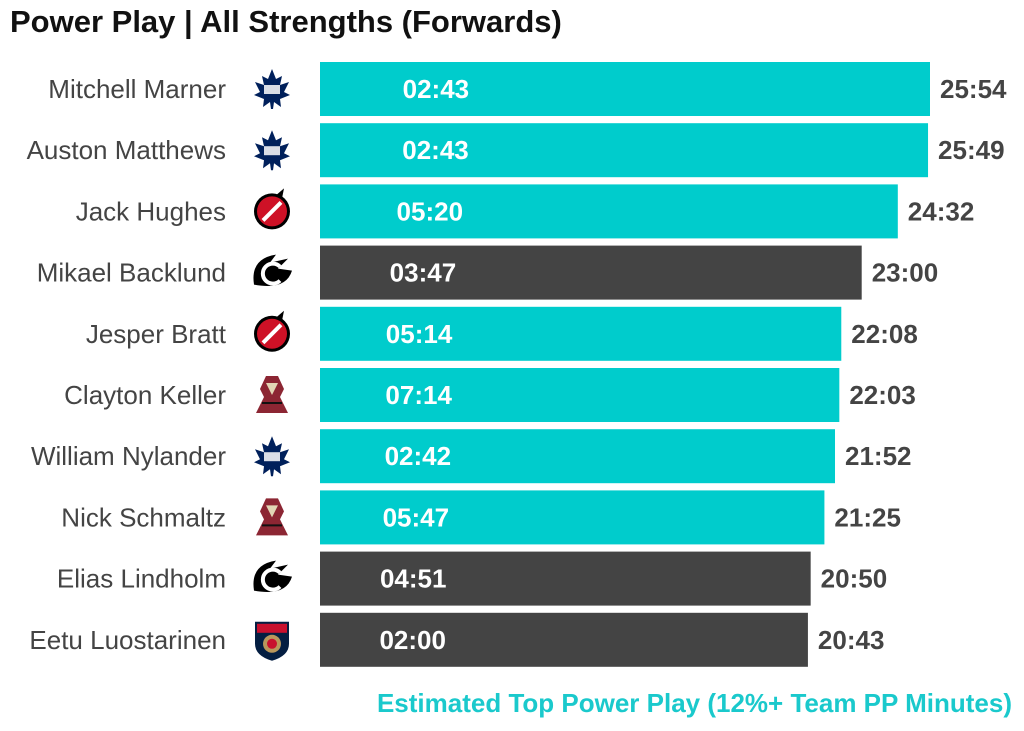 The width and height of the screenshot is (1024, 731). What do you see at coordinates (973, 89) in the screenshot?
I see `bar-total-label: 25:54` at bounding box center [973, 89].